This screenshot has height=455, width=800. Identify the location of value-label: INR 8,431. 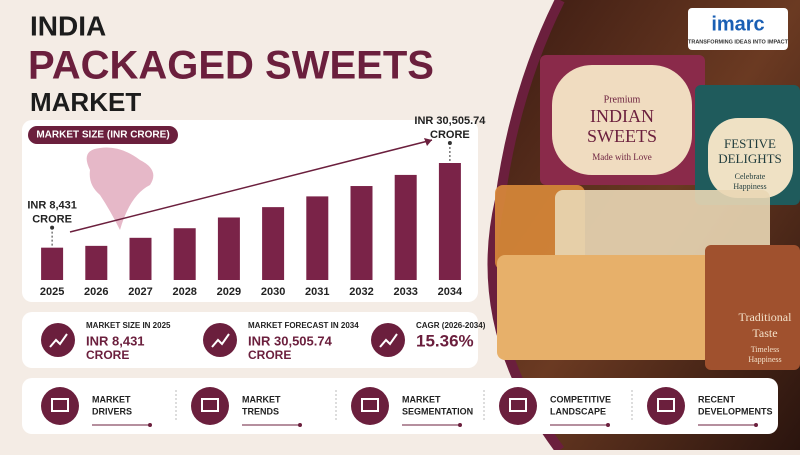
(52, 206).